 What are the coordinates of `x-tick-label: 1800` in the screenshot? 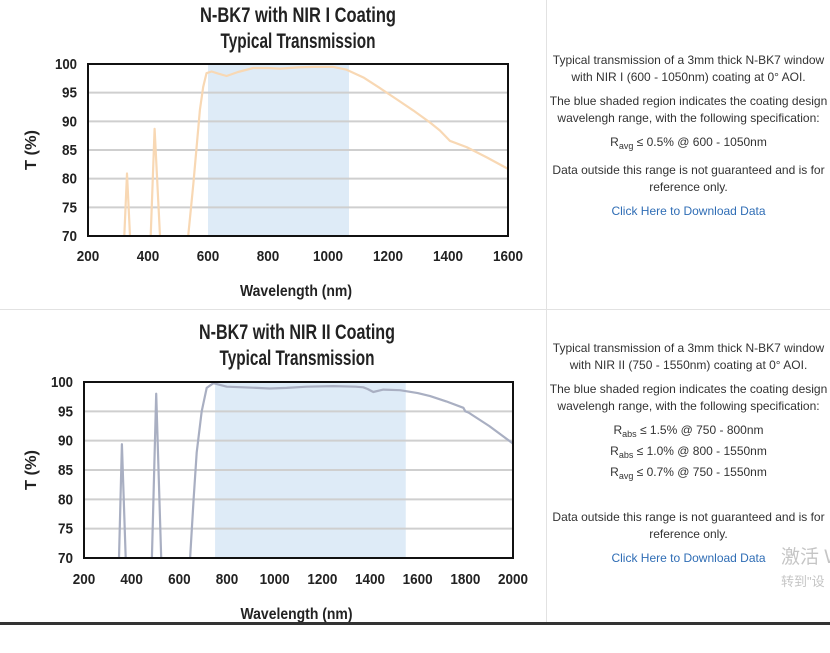 It's located at (465, 579).